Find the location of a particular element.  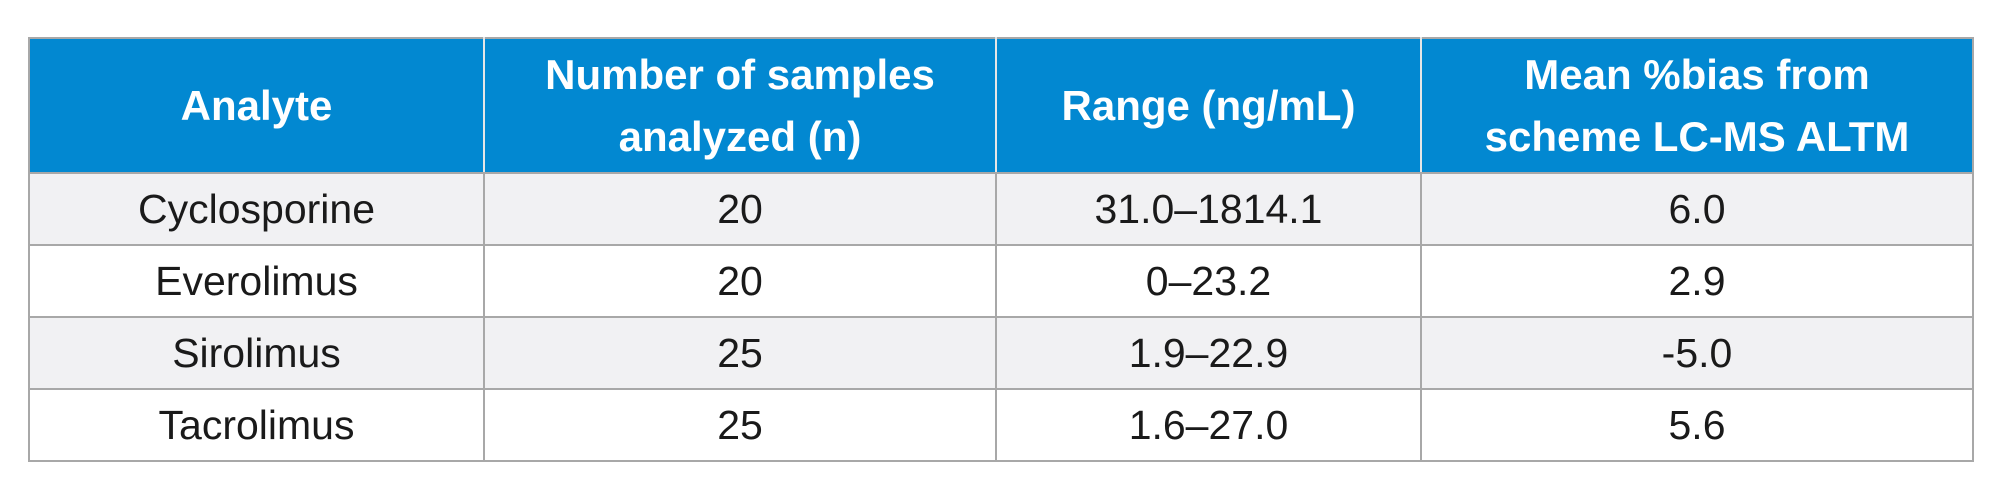

cell-mean-bias: 2.9 is located at coordinates (1697, 281).